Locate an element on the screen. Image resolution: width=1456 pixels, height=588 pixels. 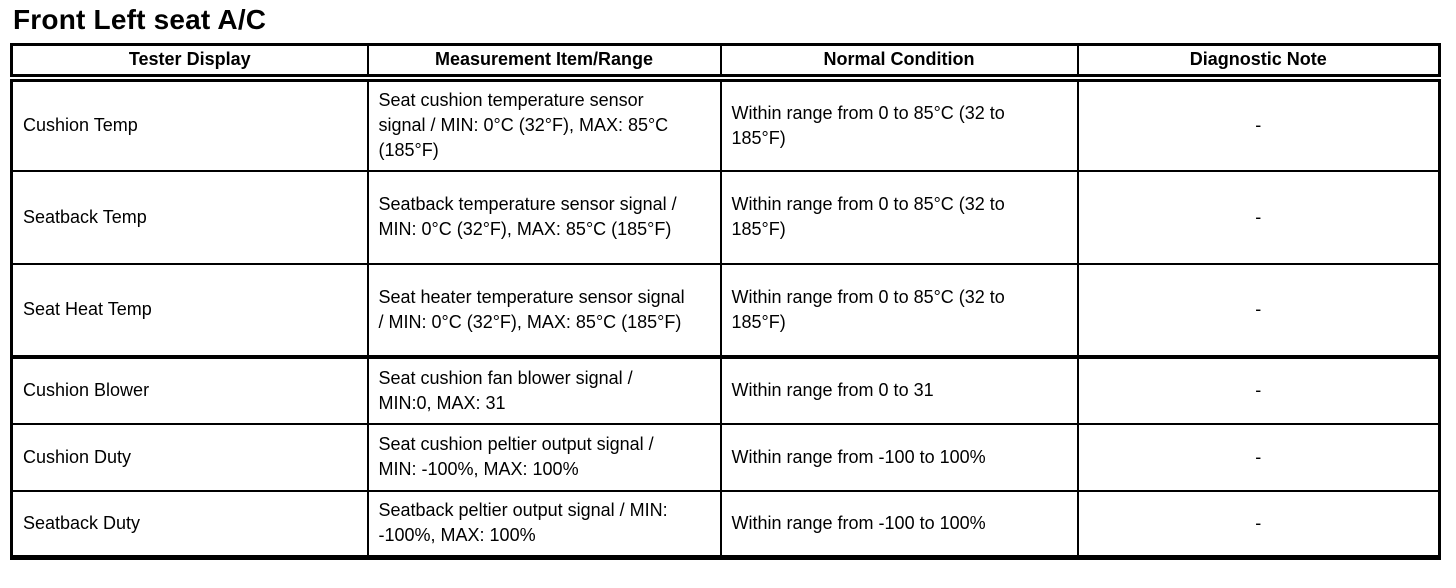
column-header-tester-display: Tester Display is located at coordinates (189, 62).